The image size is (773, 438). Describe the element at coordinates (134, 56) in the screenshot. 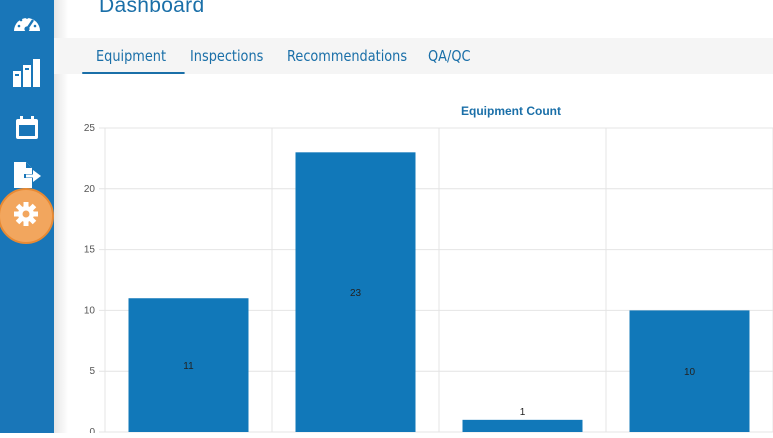

I see `tab-equipment: Equipment` at that location.